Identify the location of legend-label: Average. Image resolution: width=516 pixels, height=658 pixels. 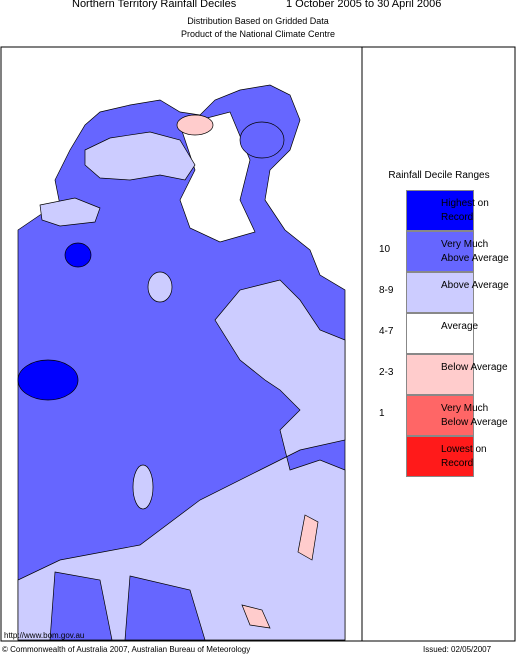
(460, 326).